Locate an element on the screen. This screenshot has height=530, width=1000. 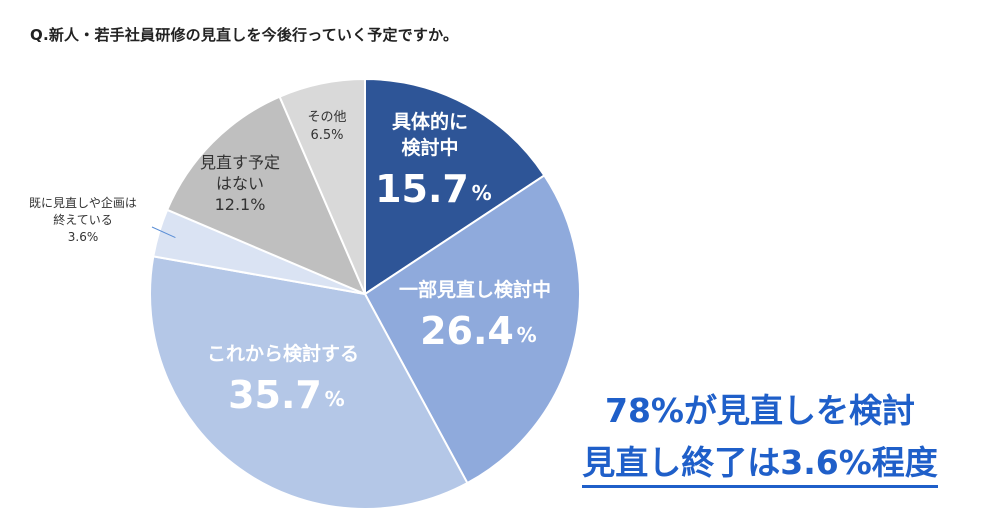
pie-slice-other is located at coordinates (322, 186).